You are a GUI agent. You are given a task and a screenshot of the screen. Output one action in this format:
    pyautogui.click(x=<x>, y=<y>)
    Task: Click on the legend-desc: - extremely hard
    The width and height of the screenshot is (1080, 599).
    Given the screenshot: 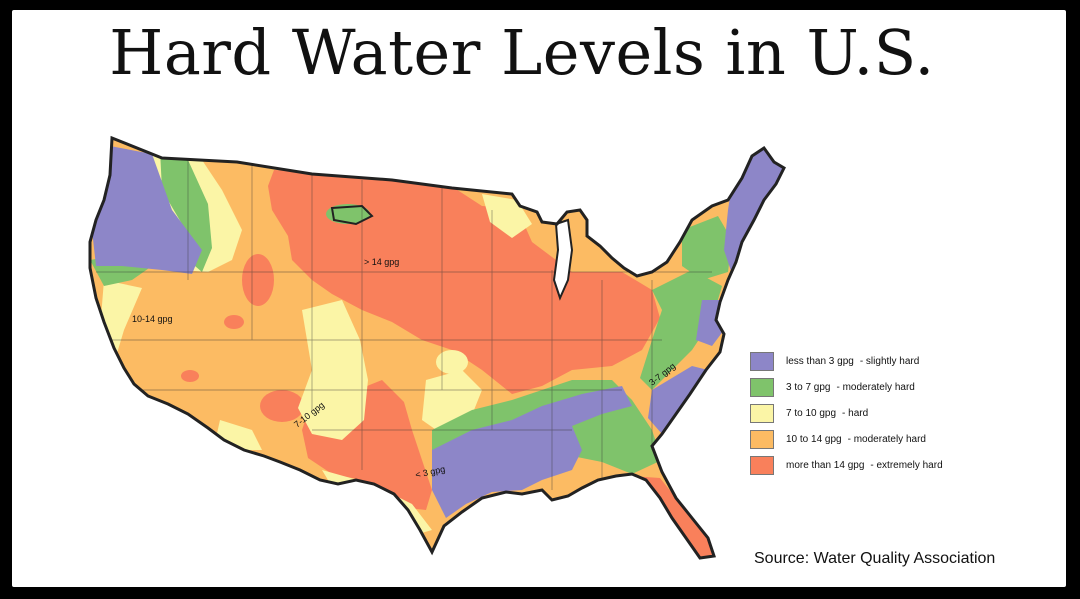 What is the action you would take?
    pyautogui.click(x=906, y=465)
    